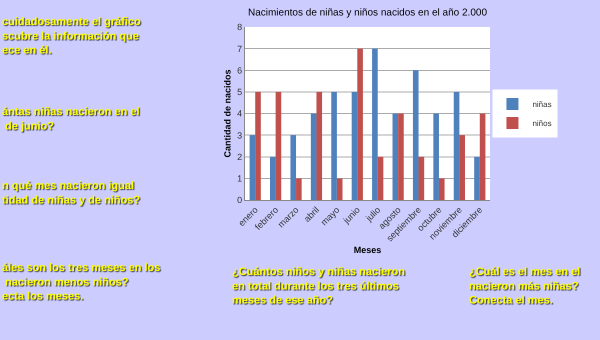  I want to click on y-tick-label: 8, so click(239, 27).